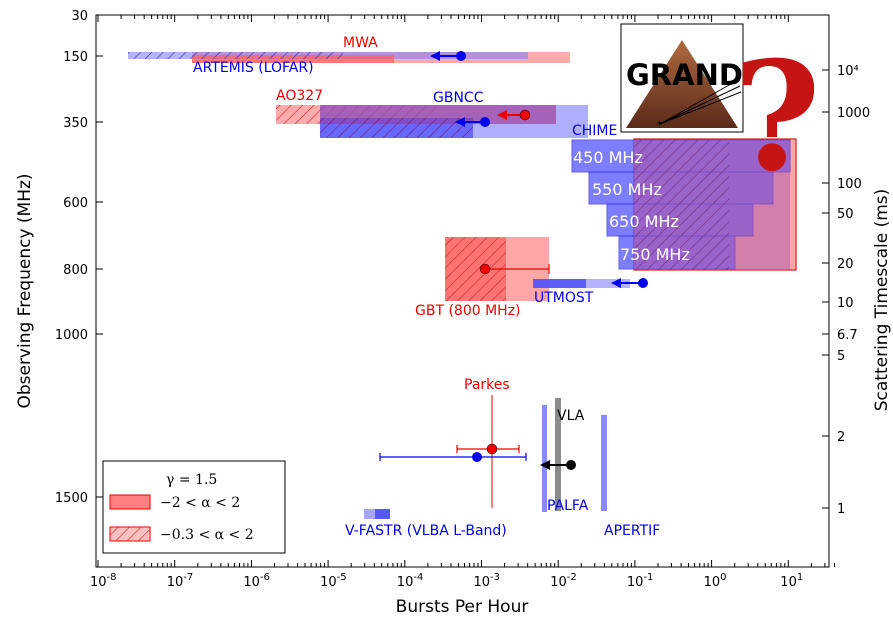 Image resolution: width=893 pixels, height=619 pixels. What do you see at coordinates (468, 311) in the screenshot?
I see `label-gbt: GBT (800 MHz)` at bounding box center [468, 311].